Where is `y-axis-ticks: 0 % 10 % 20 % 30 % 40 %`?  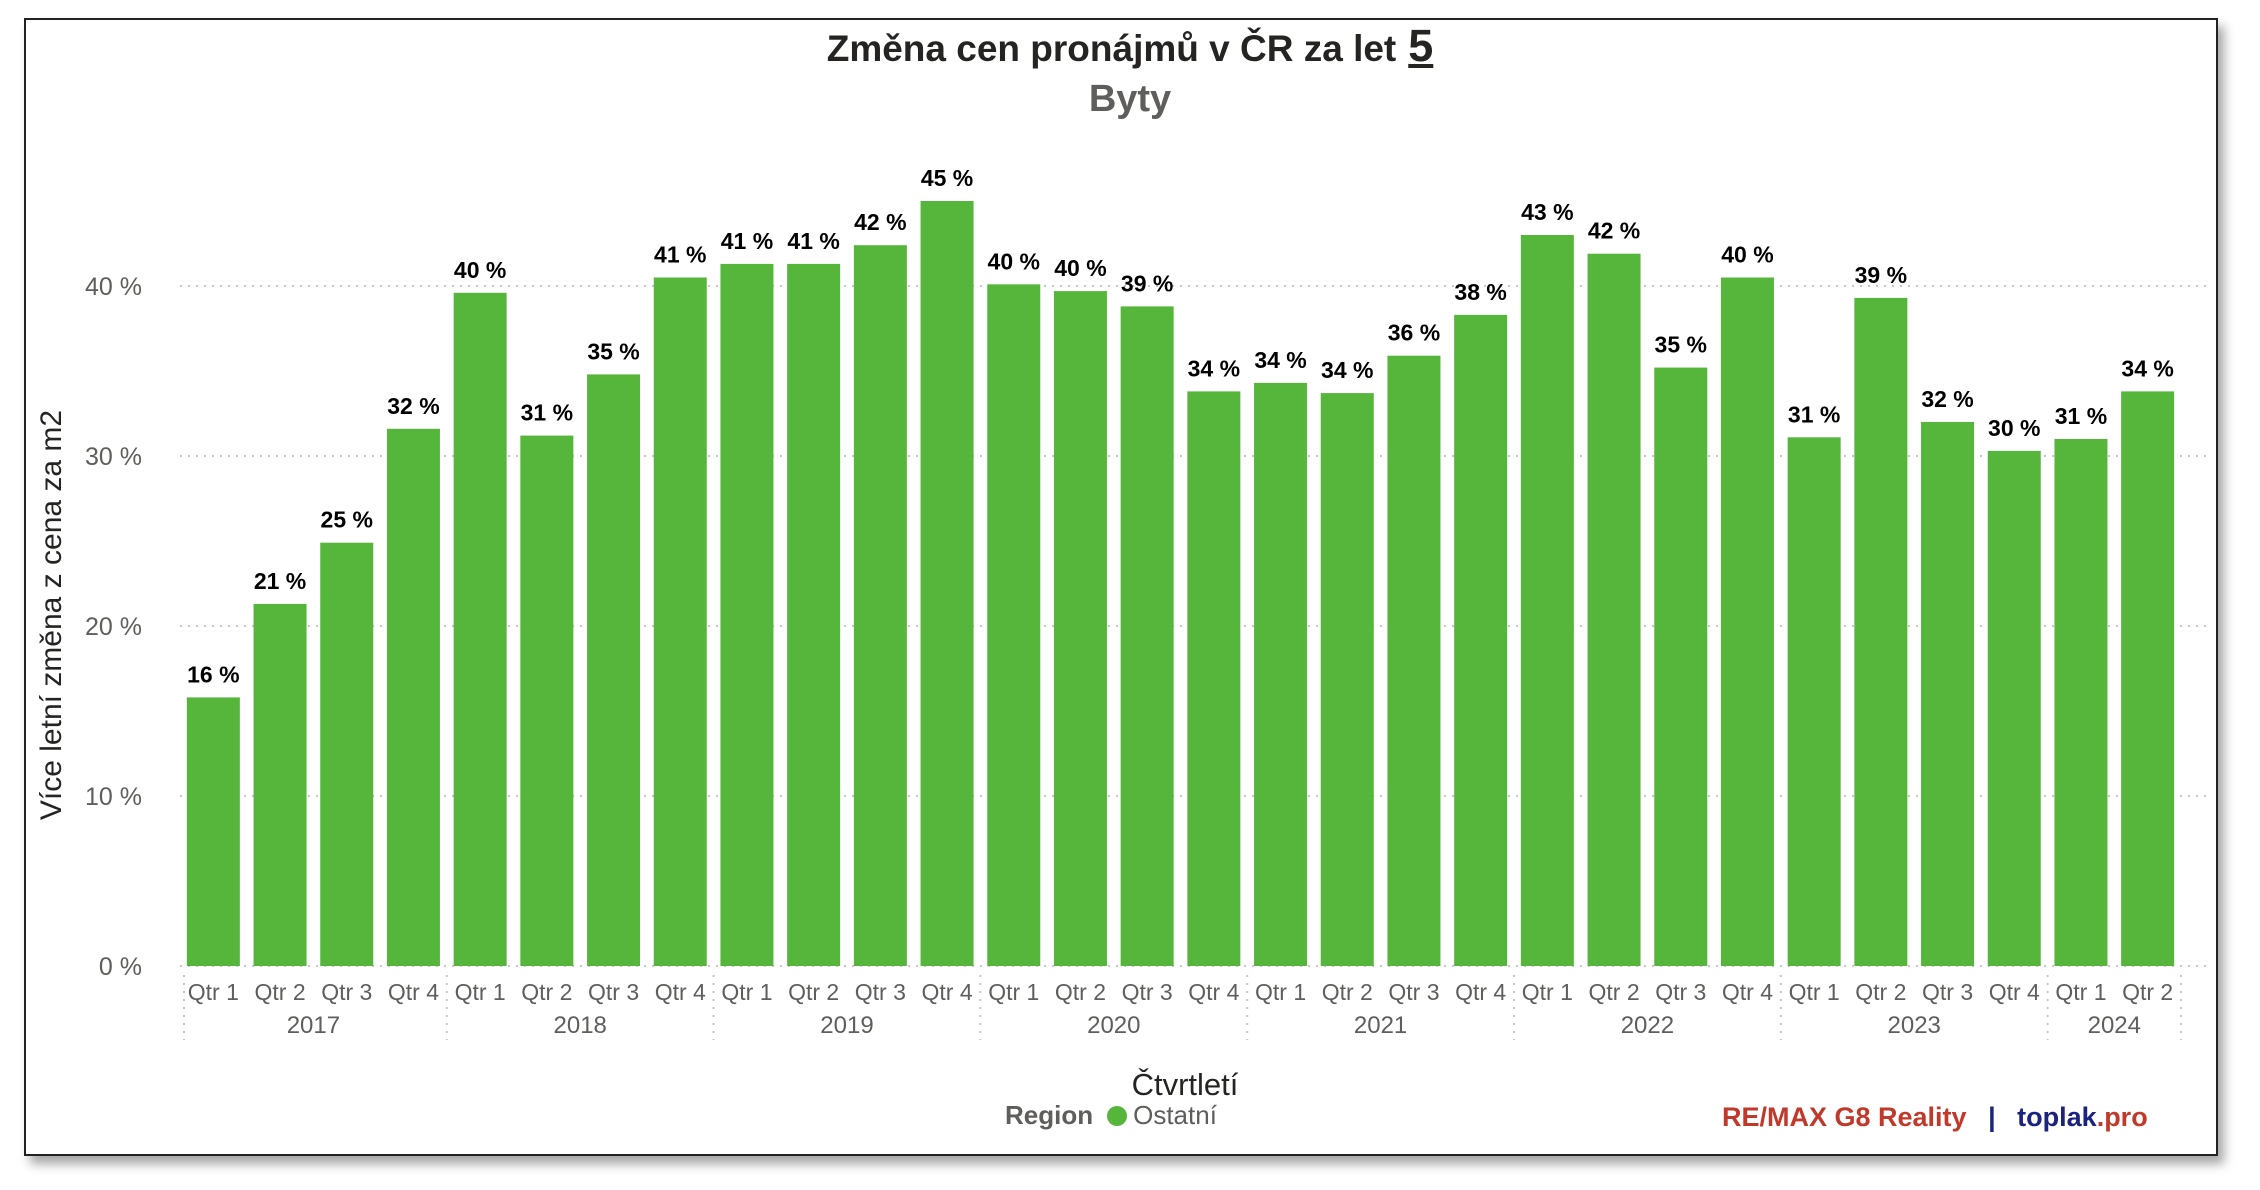 y-axis-ticks: 0 % 10 % 20 % 30 % 40 % is located at coordinates (113, 627).